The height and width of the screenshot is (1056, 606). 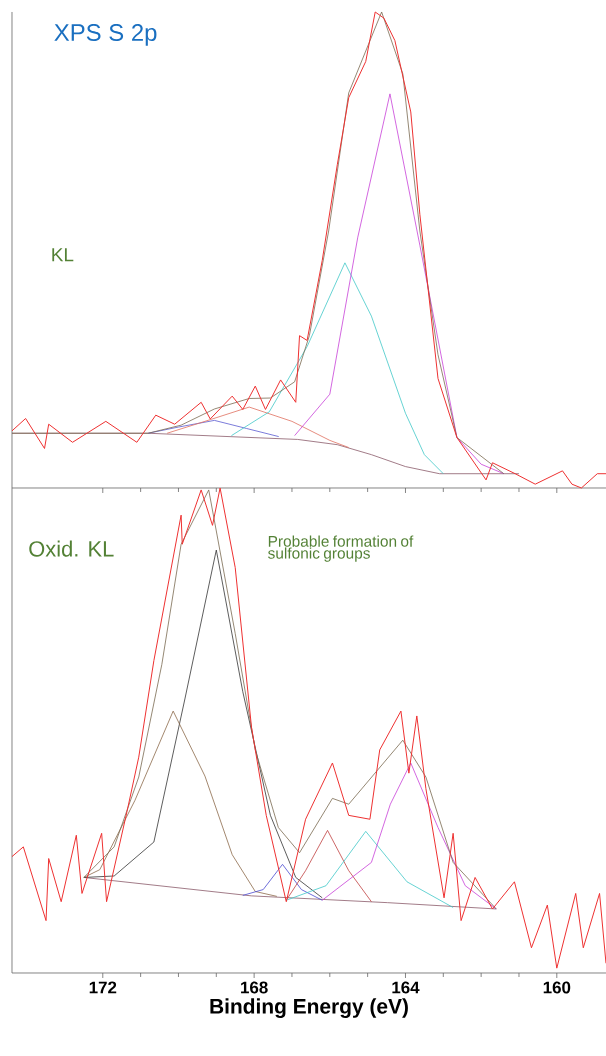 What do you see at coordinates (406, 987) in the screenshot?
I see `x-tick-label: 164` at bounding box center [406, 987].